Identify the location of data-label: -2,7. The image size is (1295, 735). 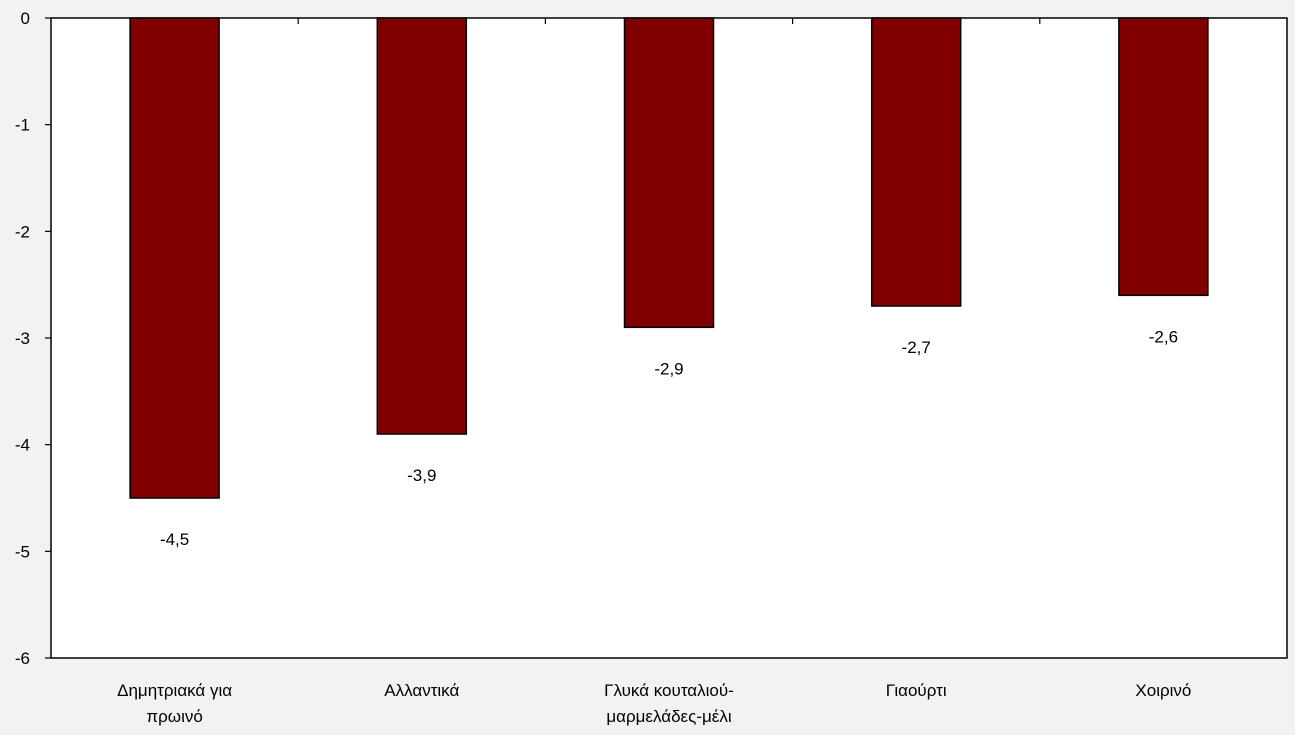
(916, 347).